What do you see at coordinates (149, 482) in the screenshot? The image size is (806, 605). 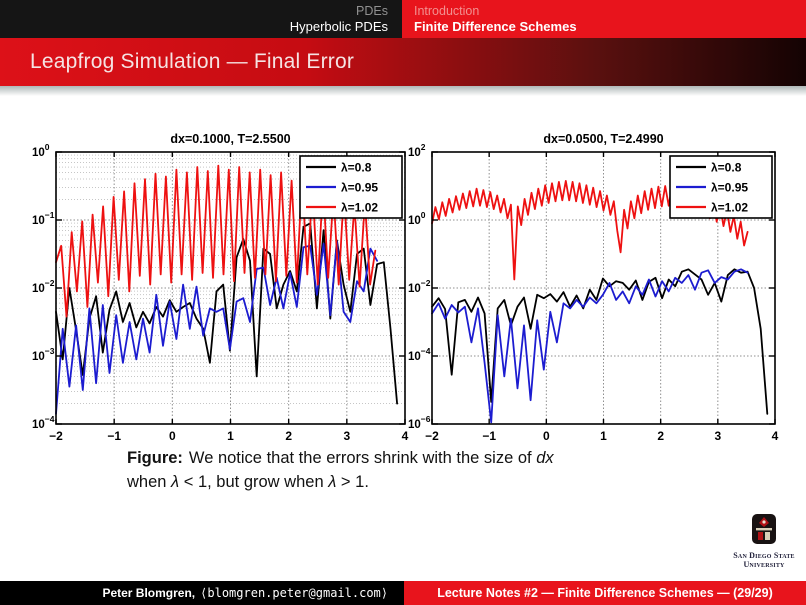 I see `caption-line2-pre: when` at bounding box center [149, 482].